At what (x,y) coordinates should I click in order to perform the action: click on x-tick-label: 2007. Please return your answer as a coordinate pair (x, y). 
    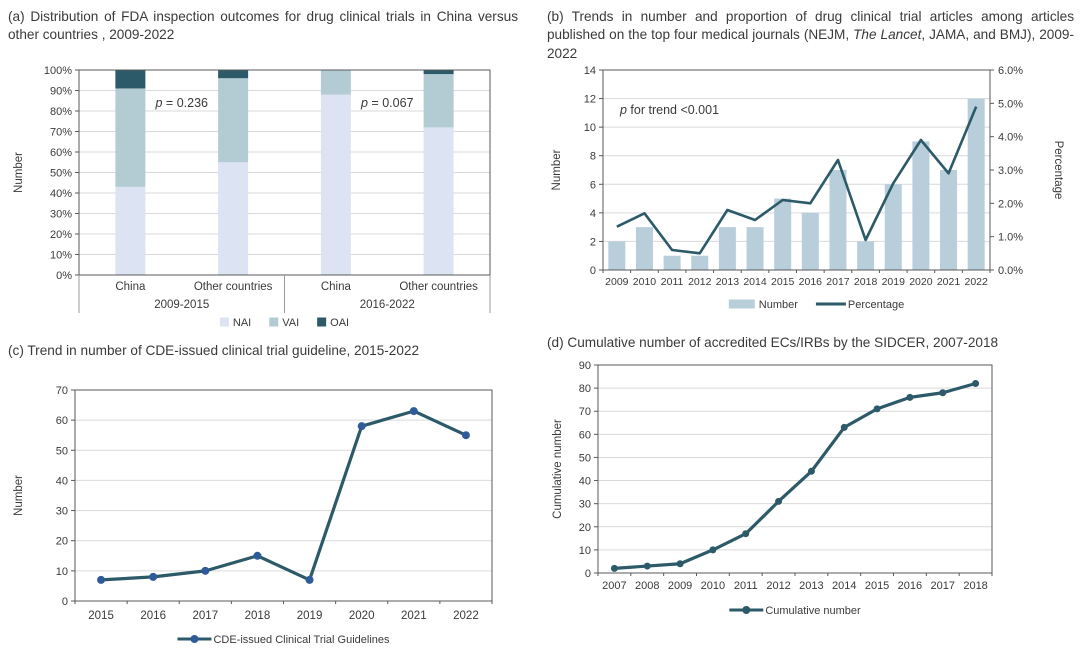
    Looking at the image, I should click on (614, 586).